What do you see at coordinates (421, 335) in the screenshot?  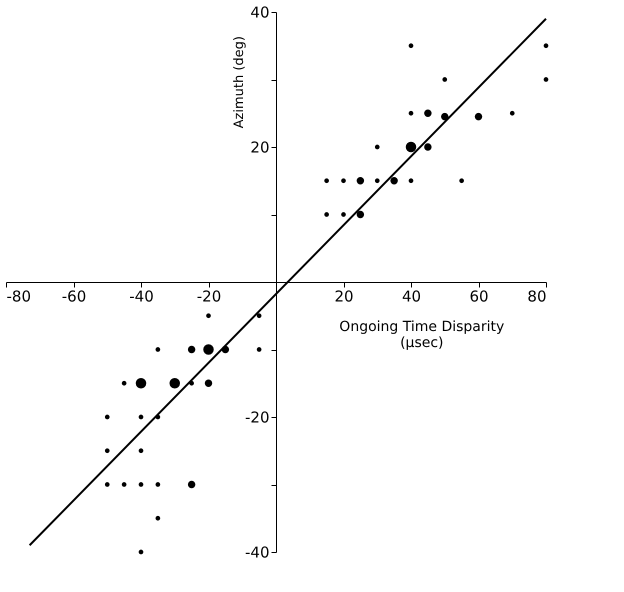 I see `x-axis-title: Ongoing Time Disparity (μsec)` at bounding box center [421, 335].